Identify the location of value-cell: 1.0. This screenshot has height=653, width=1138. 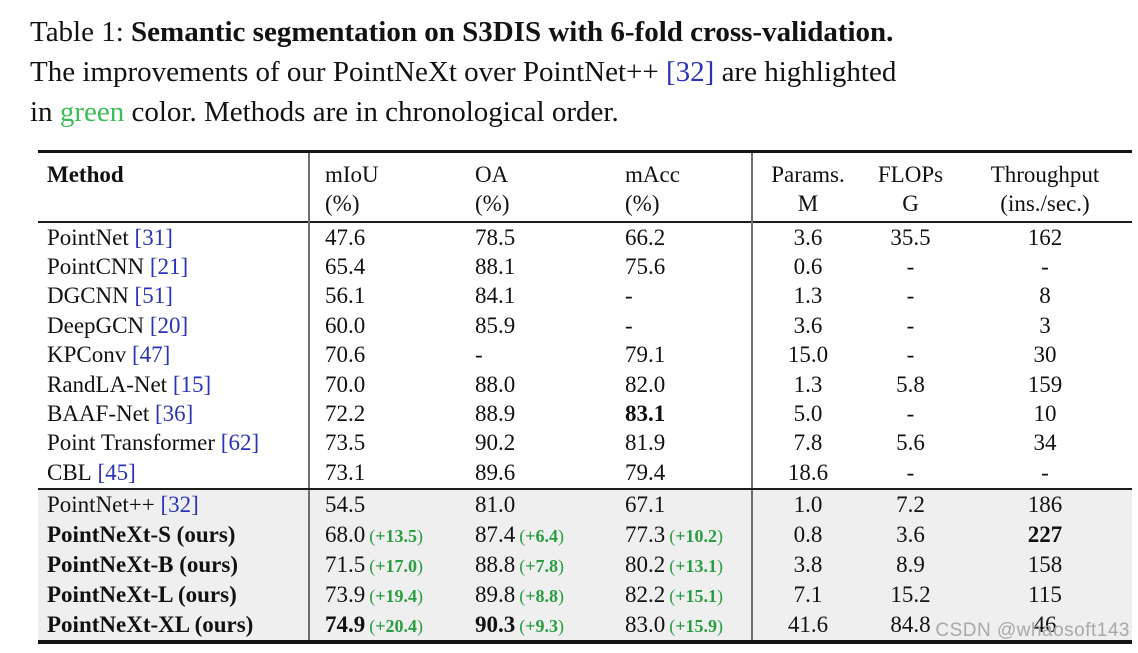
(808, 505).